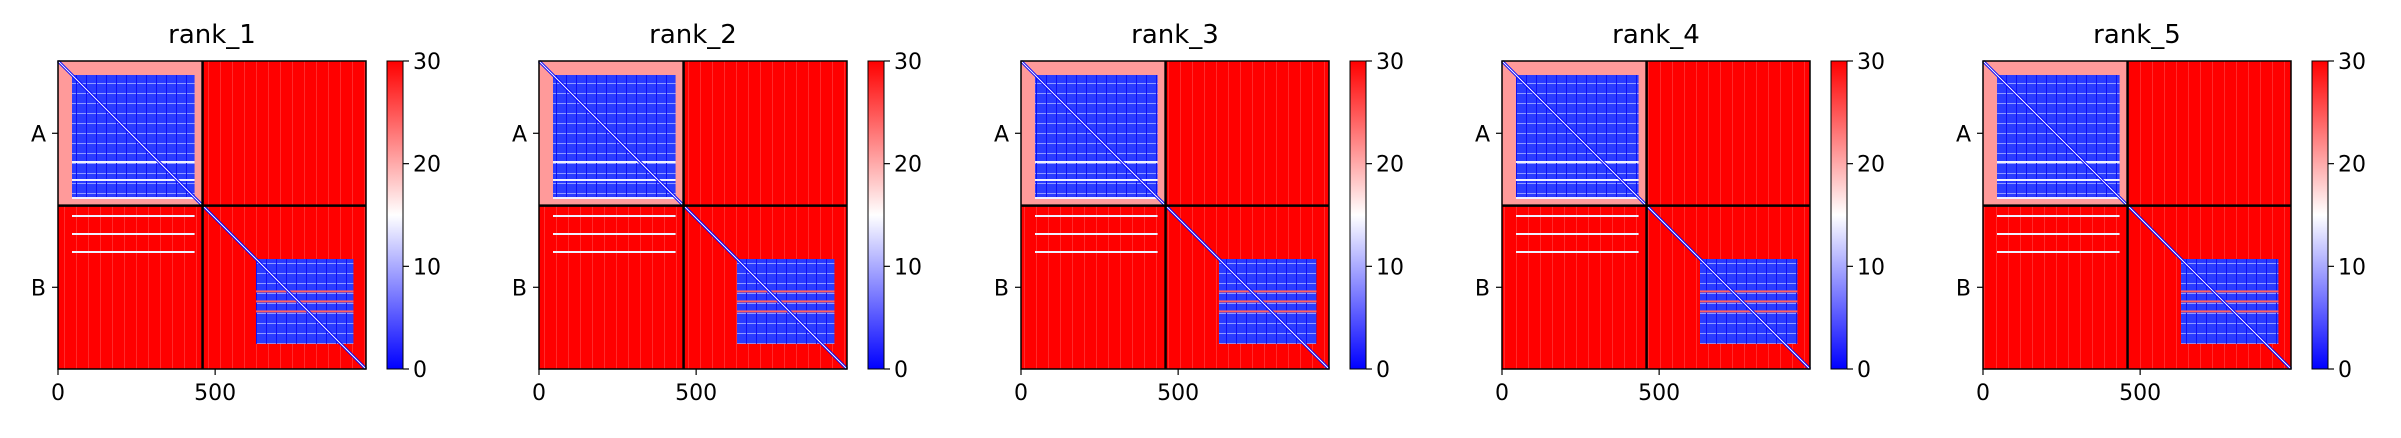 Image resolution: width=2401 pixels, height=438 pixels. I want to click on panel-title: rank_2, so click(693, 35).